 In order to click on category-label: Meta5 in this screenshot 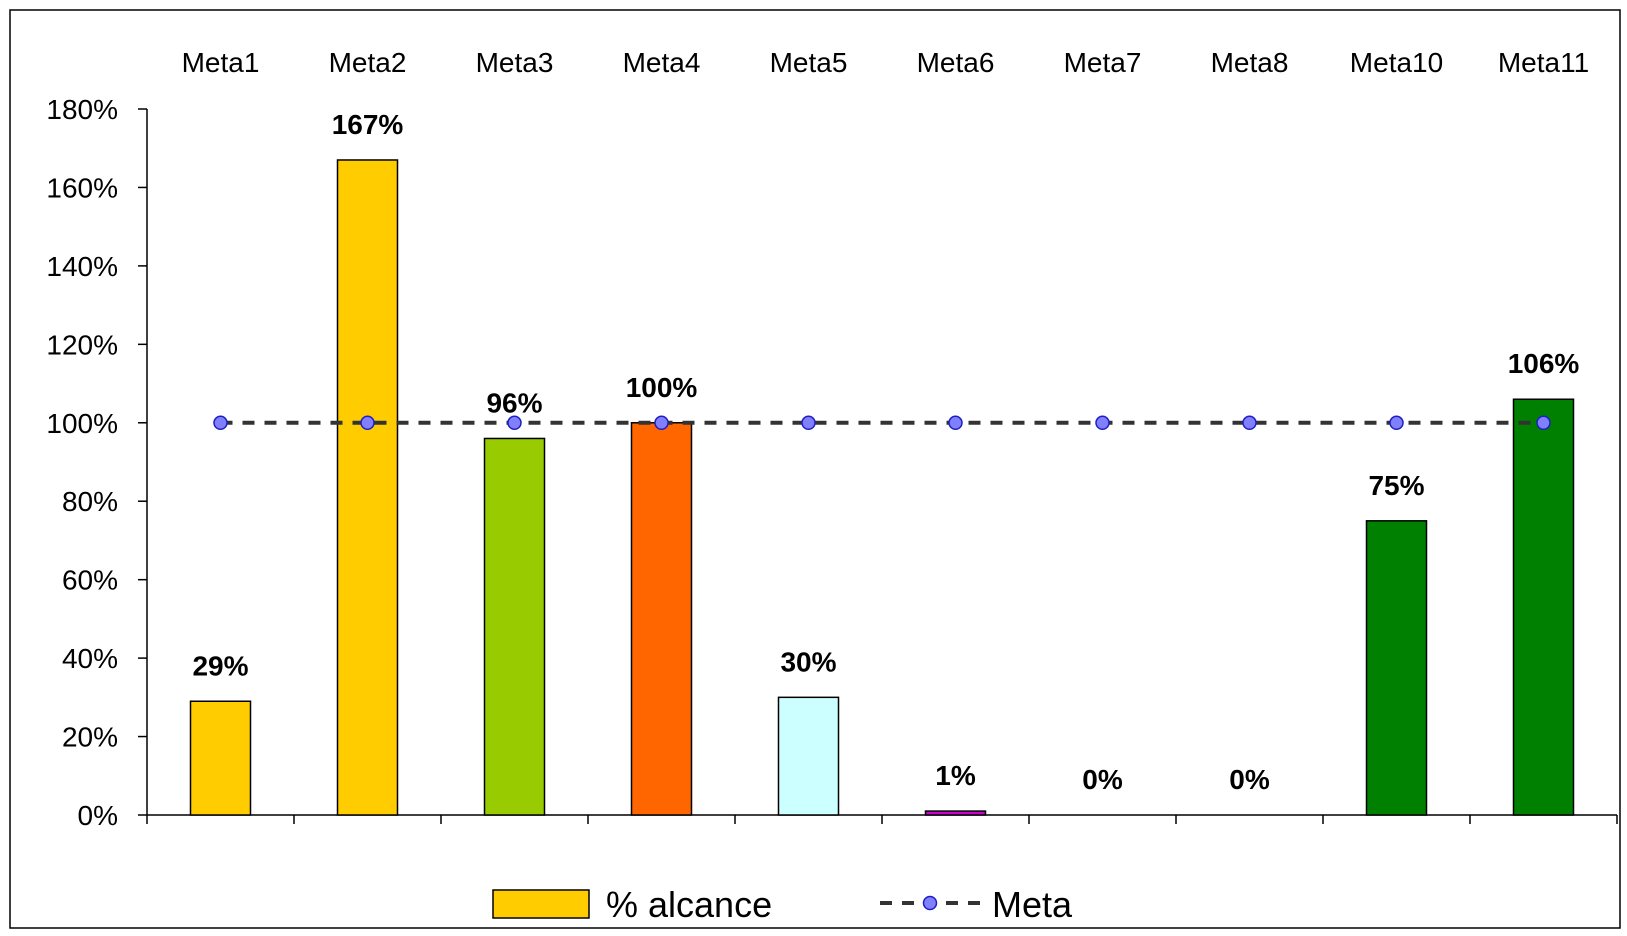, I will do `click(809, 62)`.